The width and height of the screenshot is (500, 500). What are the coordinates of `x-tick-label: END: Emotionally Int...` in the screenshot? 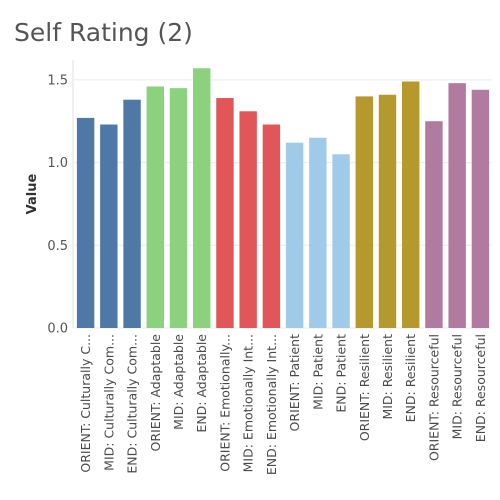 It's located at (271, 404).